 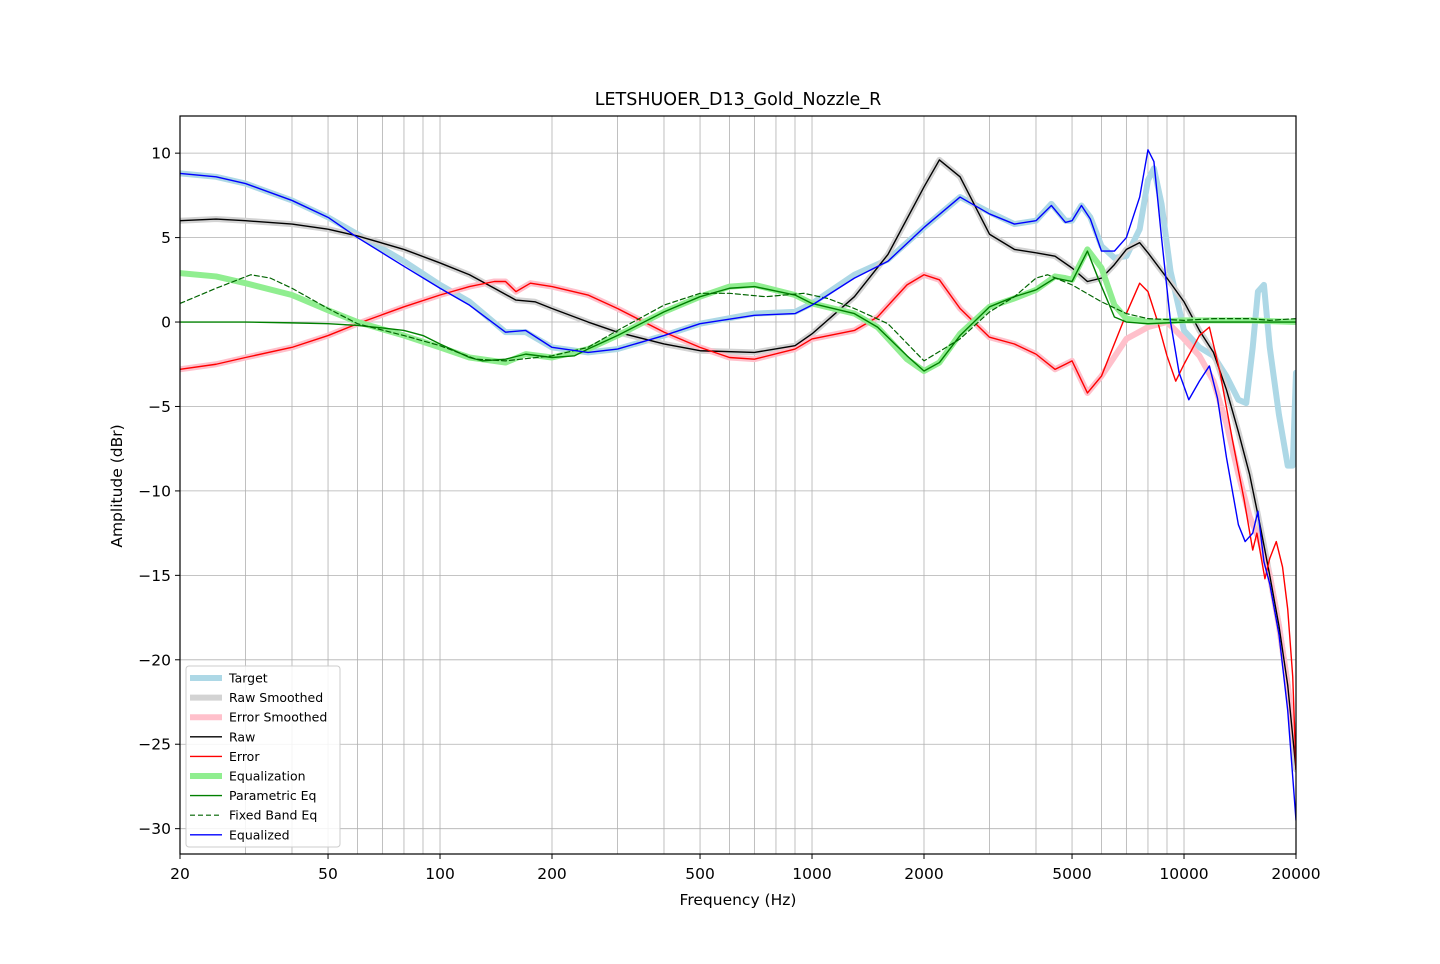 I want to click on legend-label: Error, so click(x=244, y=756).